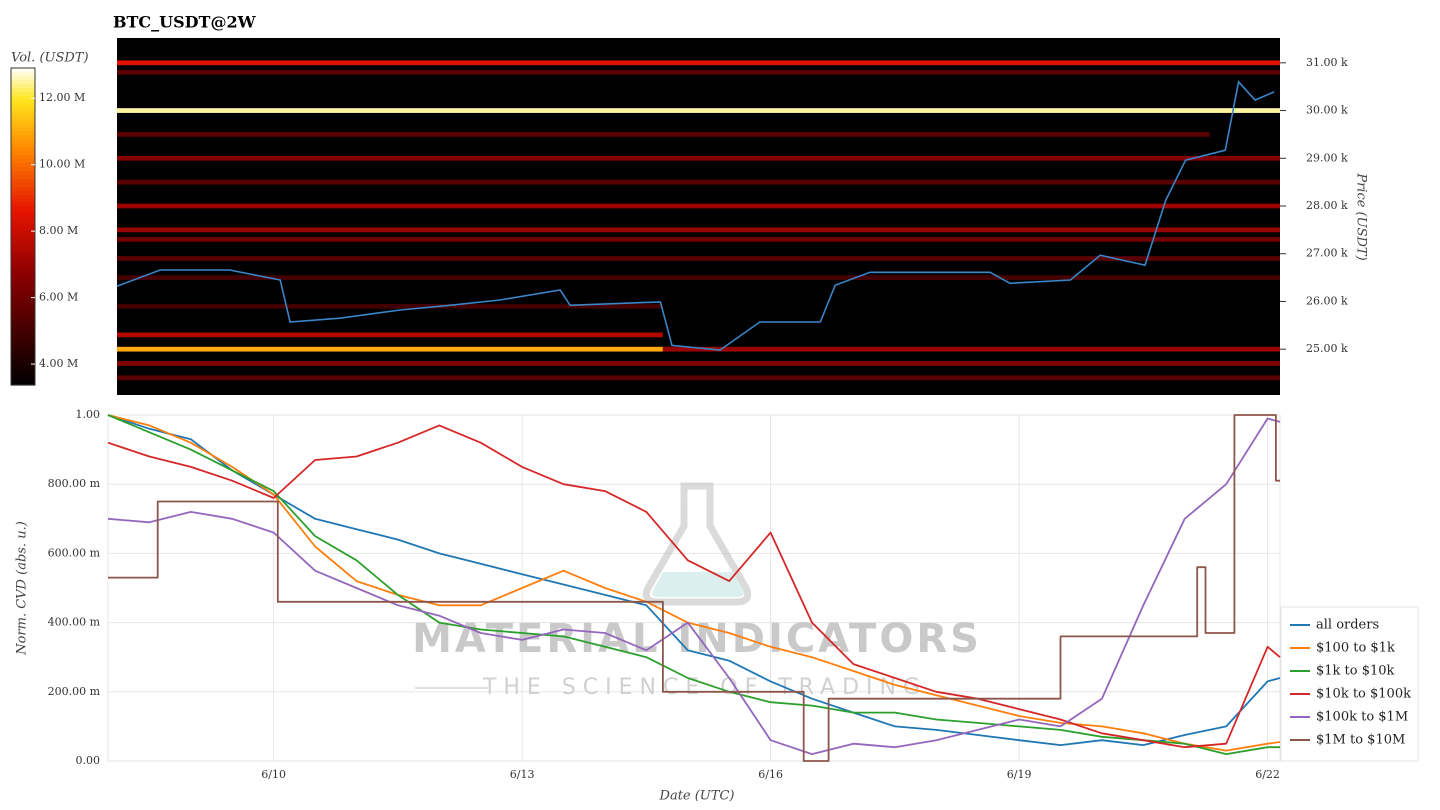 Image resolution: width=1440 pixels, height=810 pixels. I want to click on y-tick-label: 200.00 m, so click(74, 691).